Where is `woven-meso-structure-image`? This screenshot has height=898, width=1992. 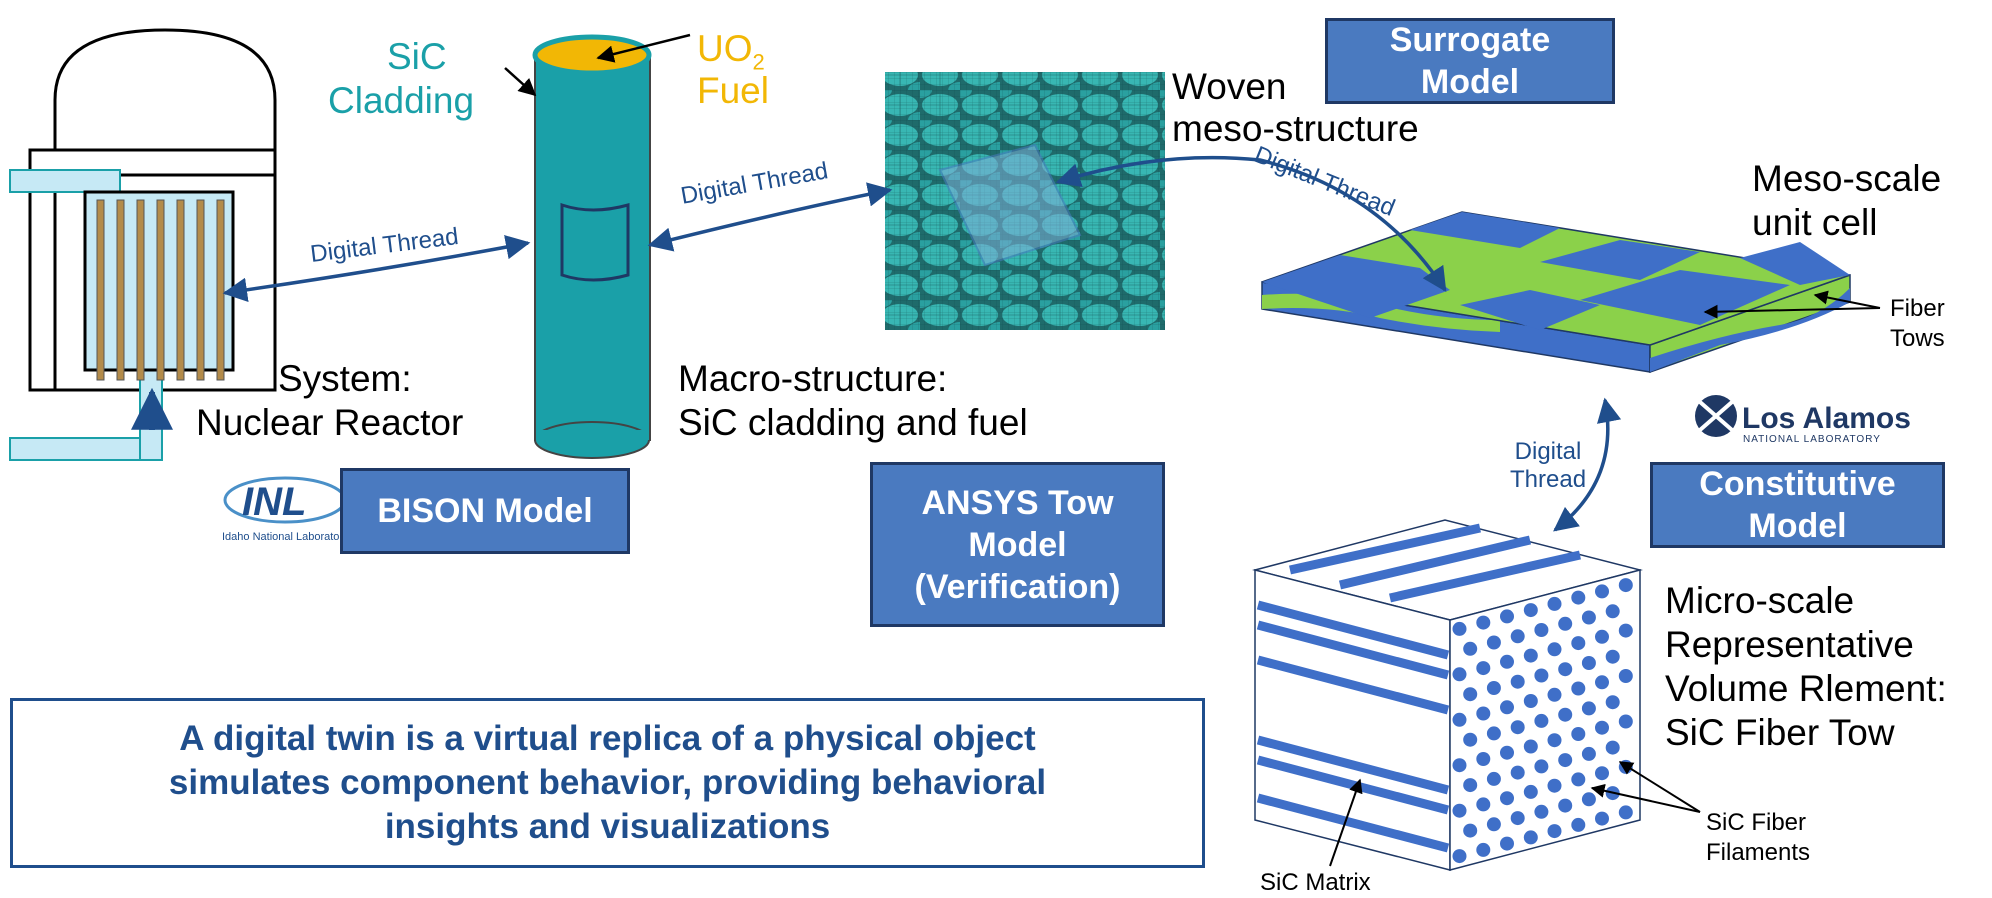
woven-meso-structure-image is located at coordinates (1025, 201).